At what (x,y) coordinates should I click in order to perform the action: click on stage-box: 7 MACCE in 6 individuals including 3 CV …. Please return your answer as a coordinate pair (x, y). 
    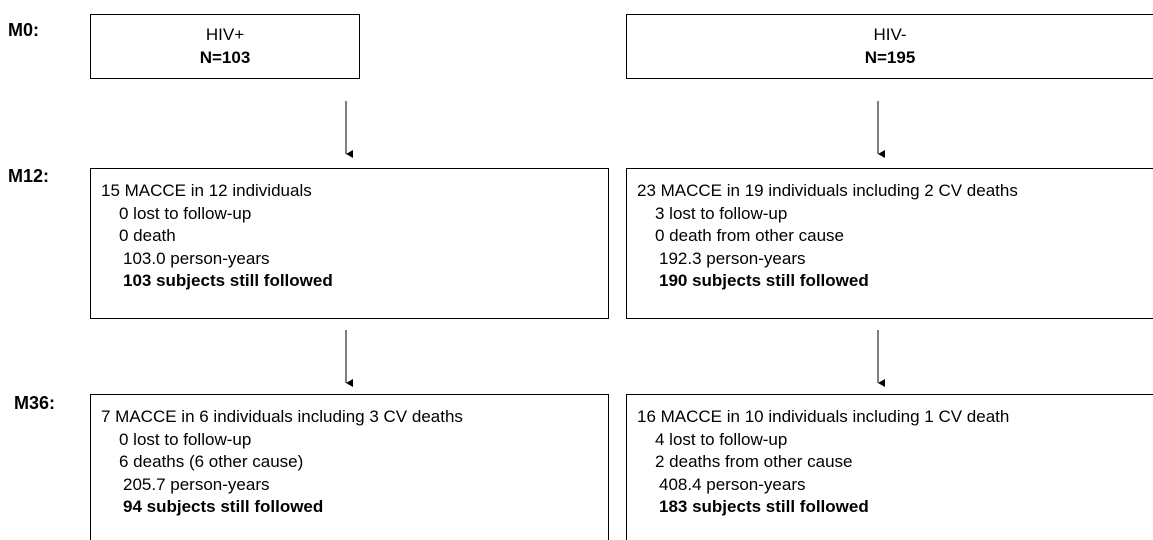
    Looking at the image, I should click on (349, 467).